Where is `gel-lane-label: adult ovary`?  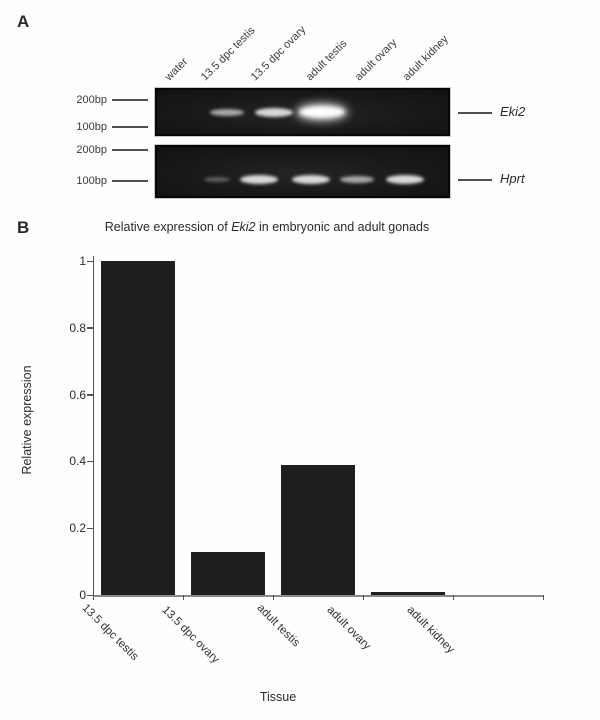 gel-lane-label: adult ovary is located at coordinates (376, 60).